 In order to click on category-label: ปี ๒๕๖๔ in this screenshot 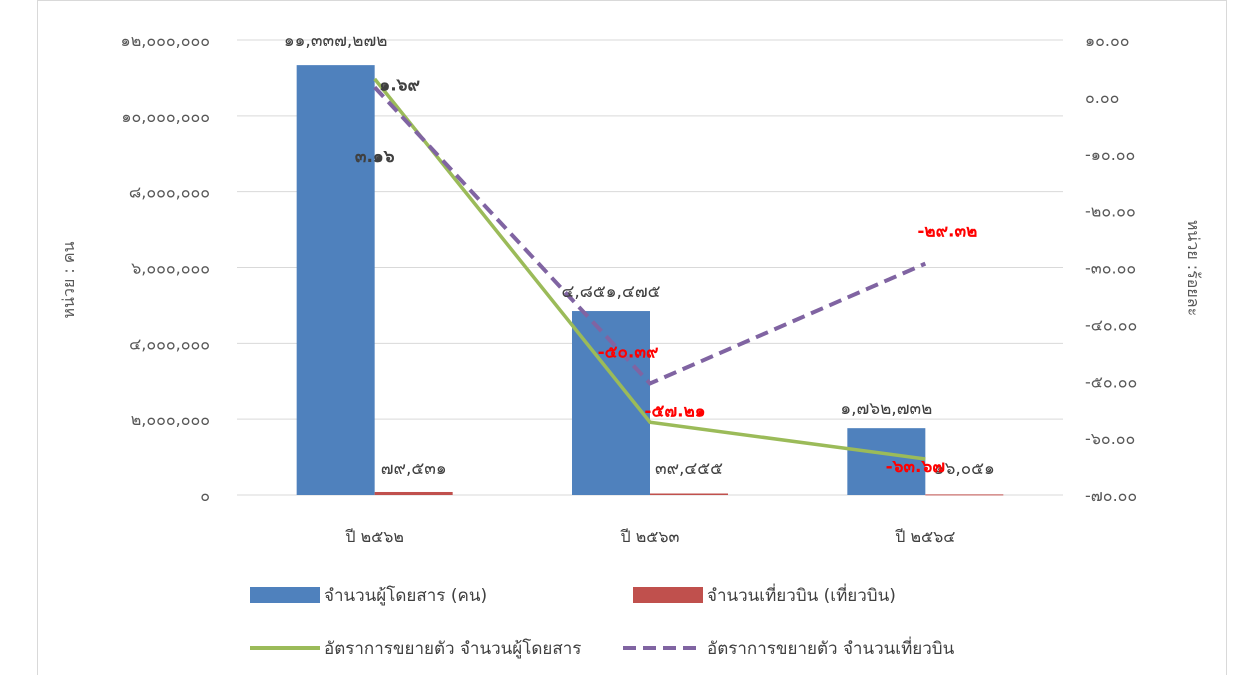, I will do `click(925, 536)`.